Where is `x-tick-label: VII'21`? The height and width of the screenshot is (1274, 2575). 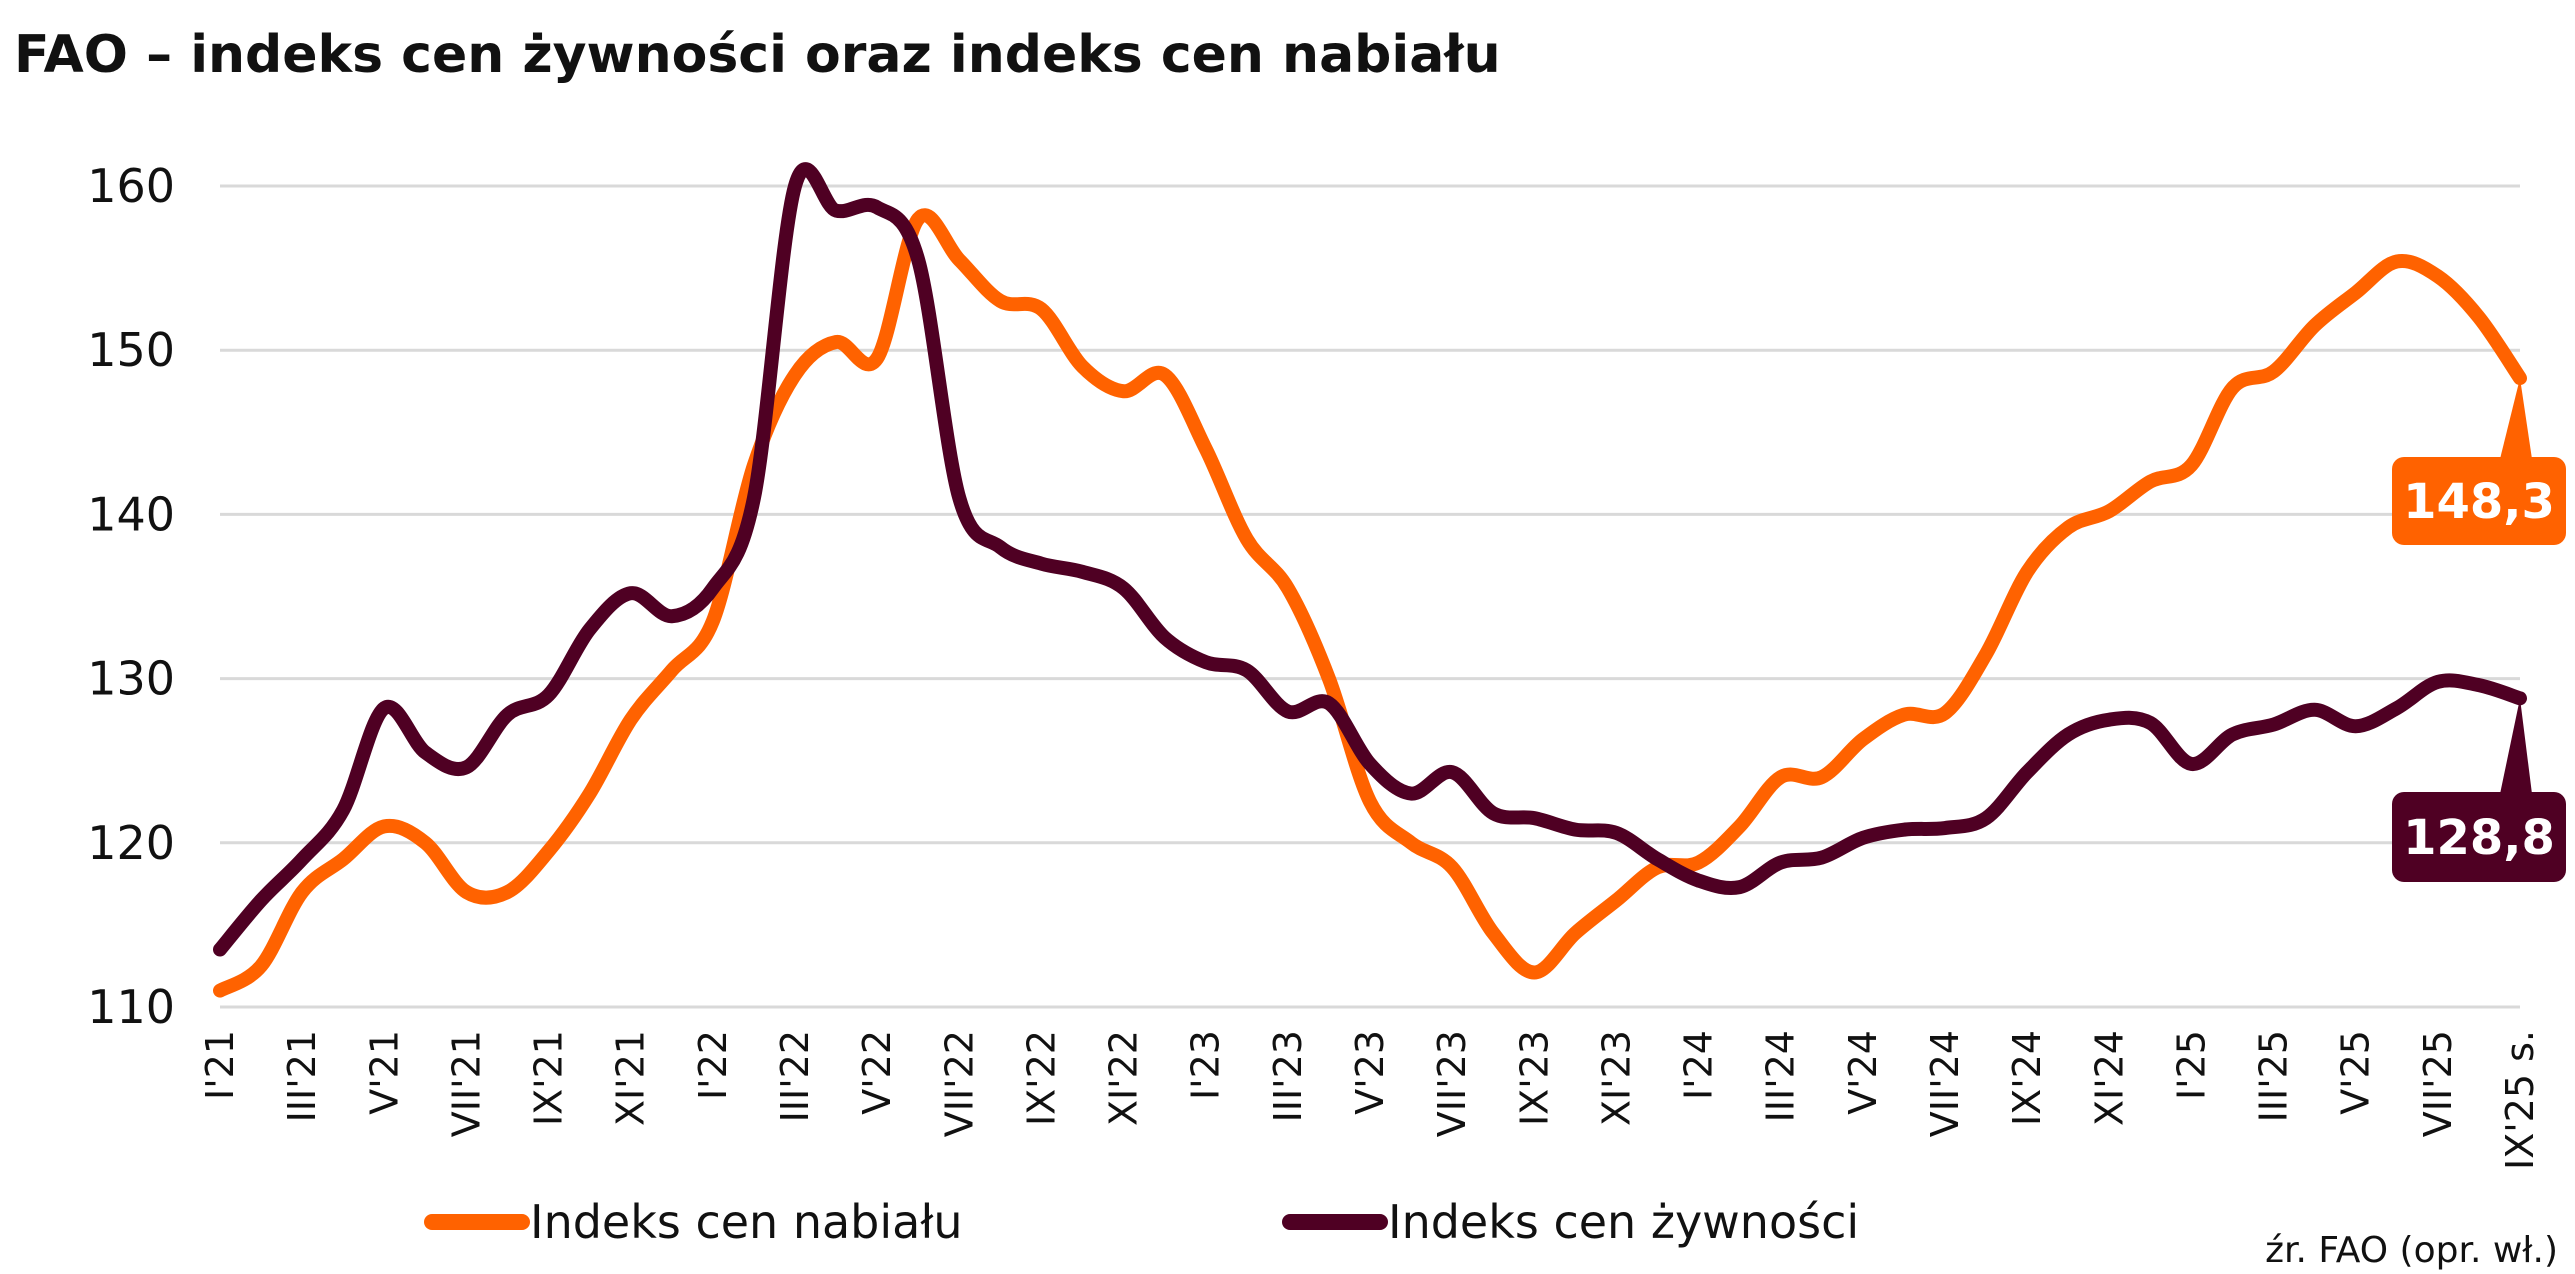 x-tick-label: VII'21 is located at coordinates (466, 1083).